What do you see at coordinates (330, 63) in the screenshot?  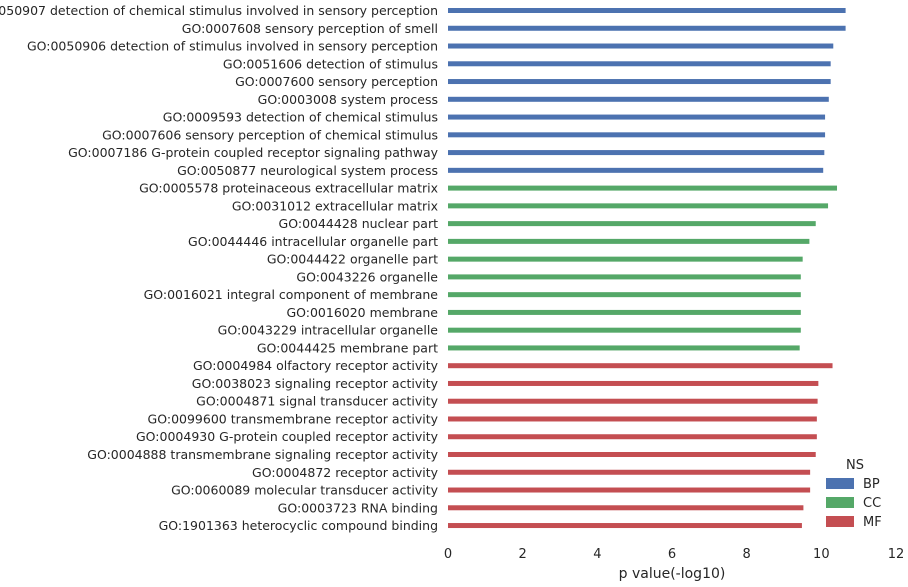 I see `category-label-4: GO:0051606 detection of stimulus` at bounding box center [330, 63].